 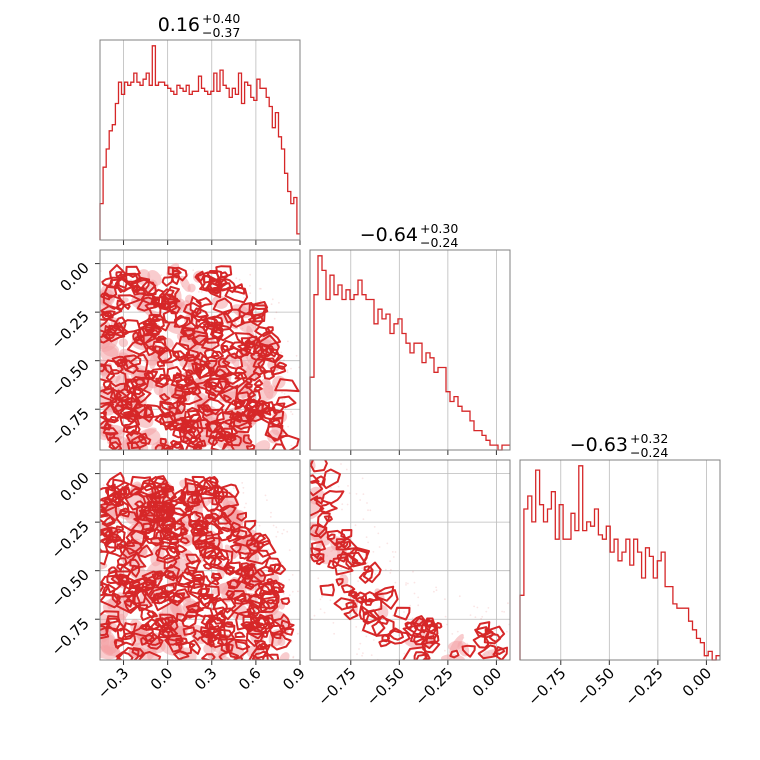 What do you see at coordinates (200, 140) in the screenshot?
I see `axes-frame` at bounding box center [200, 140].